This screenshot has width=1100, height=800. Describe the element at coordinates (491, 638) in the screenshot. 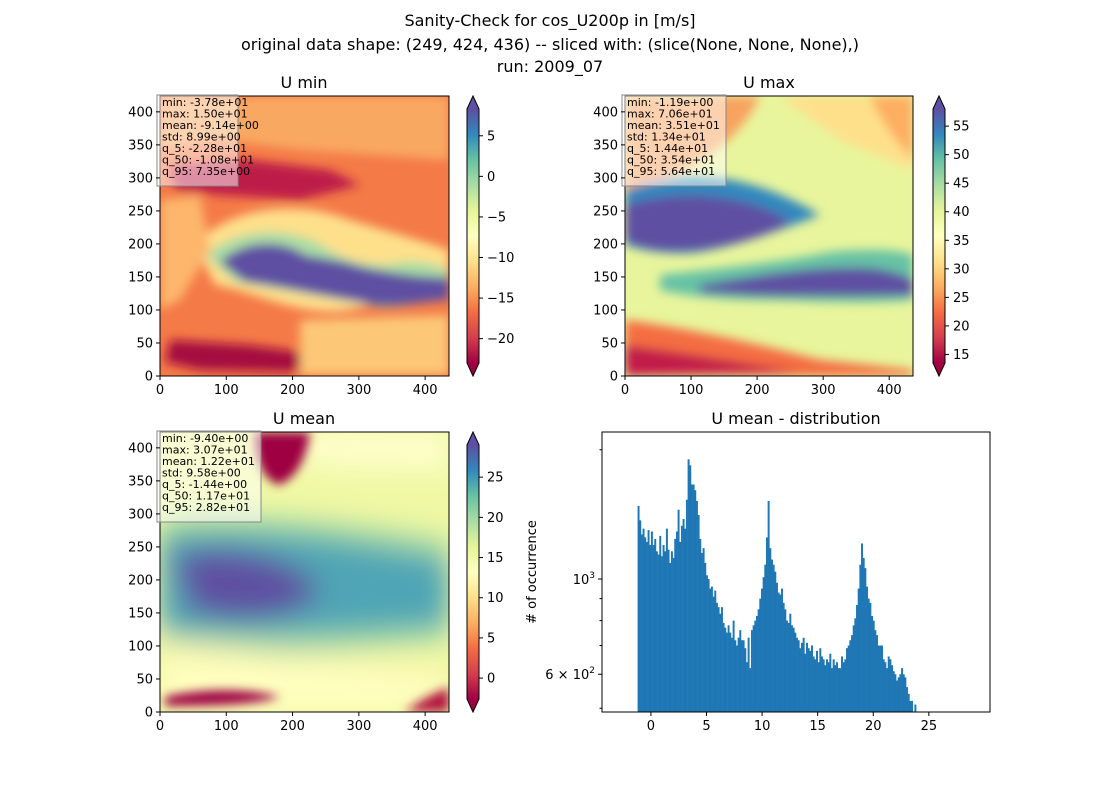

I see `colorbar-tick-label: 5` at that location.